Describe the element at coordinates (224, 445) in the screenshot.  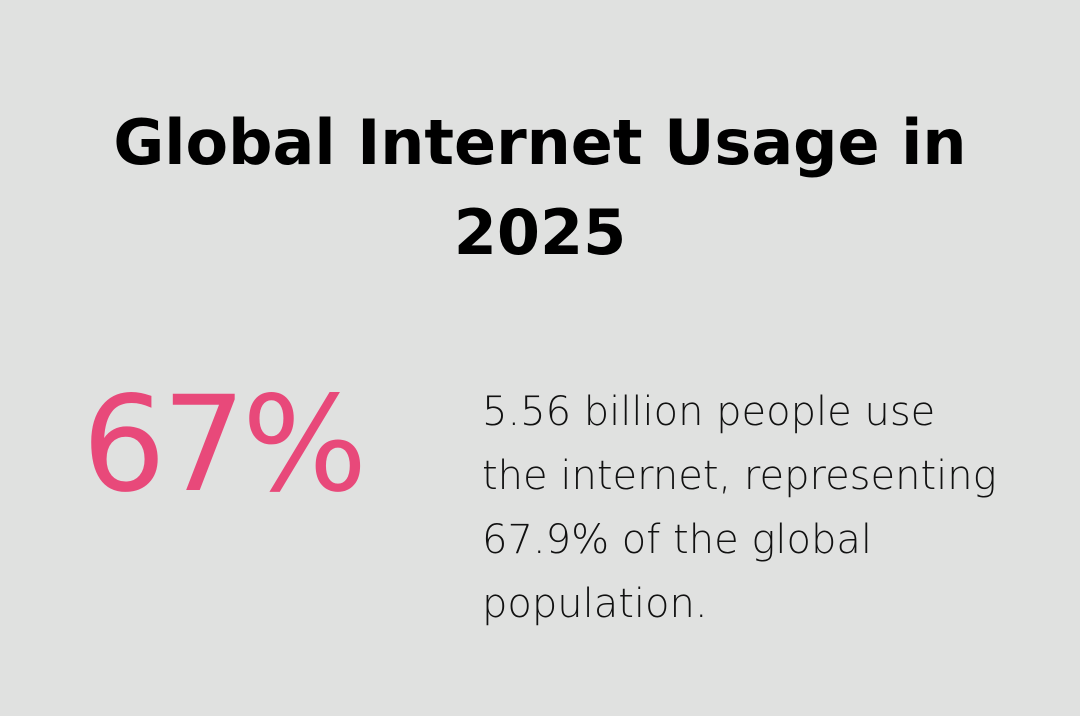
I see `stat-value: 67%` at that location.